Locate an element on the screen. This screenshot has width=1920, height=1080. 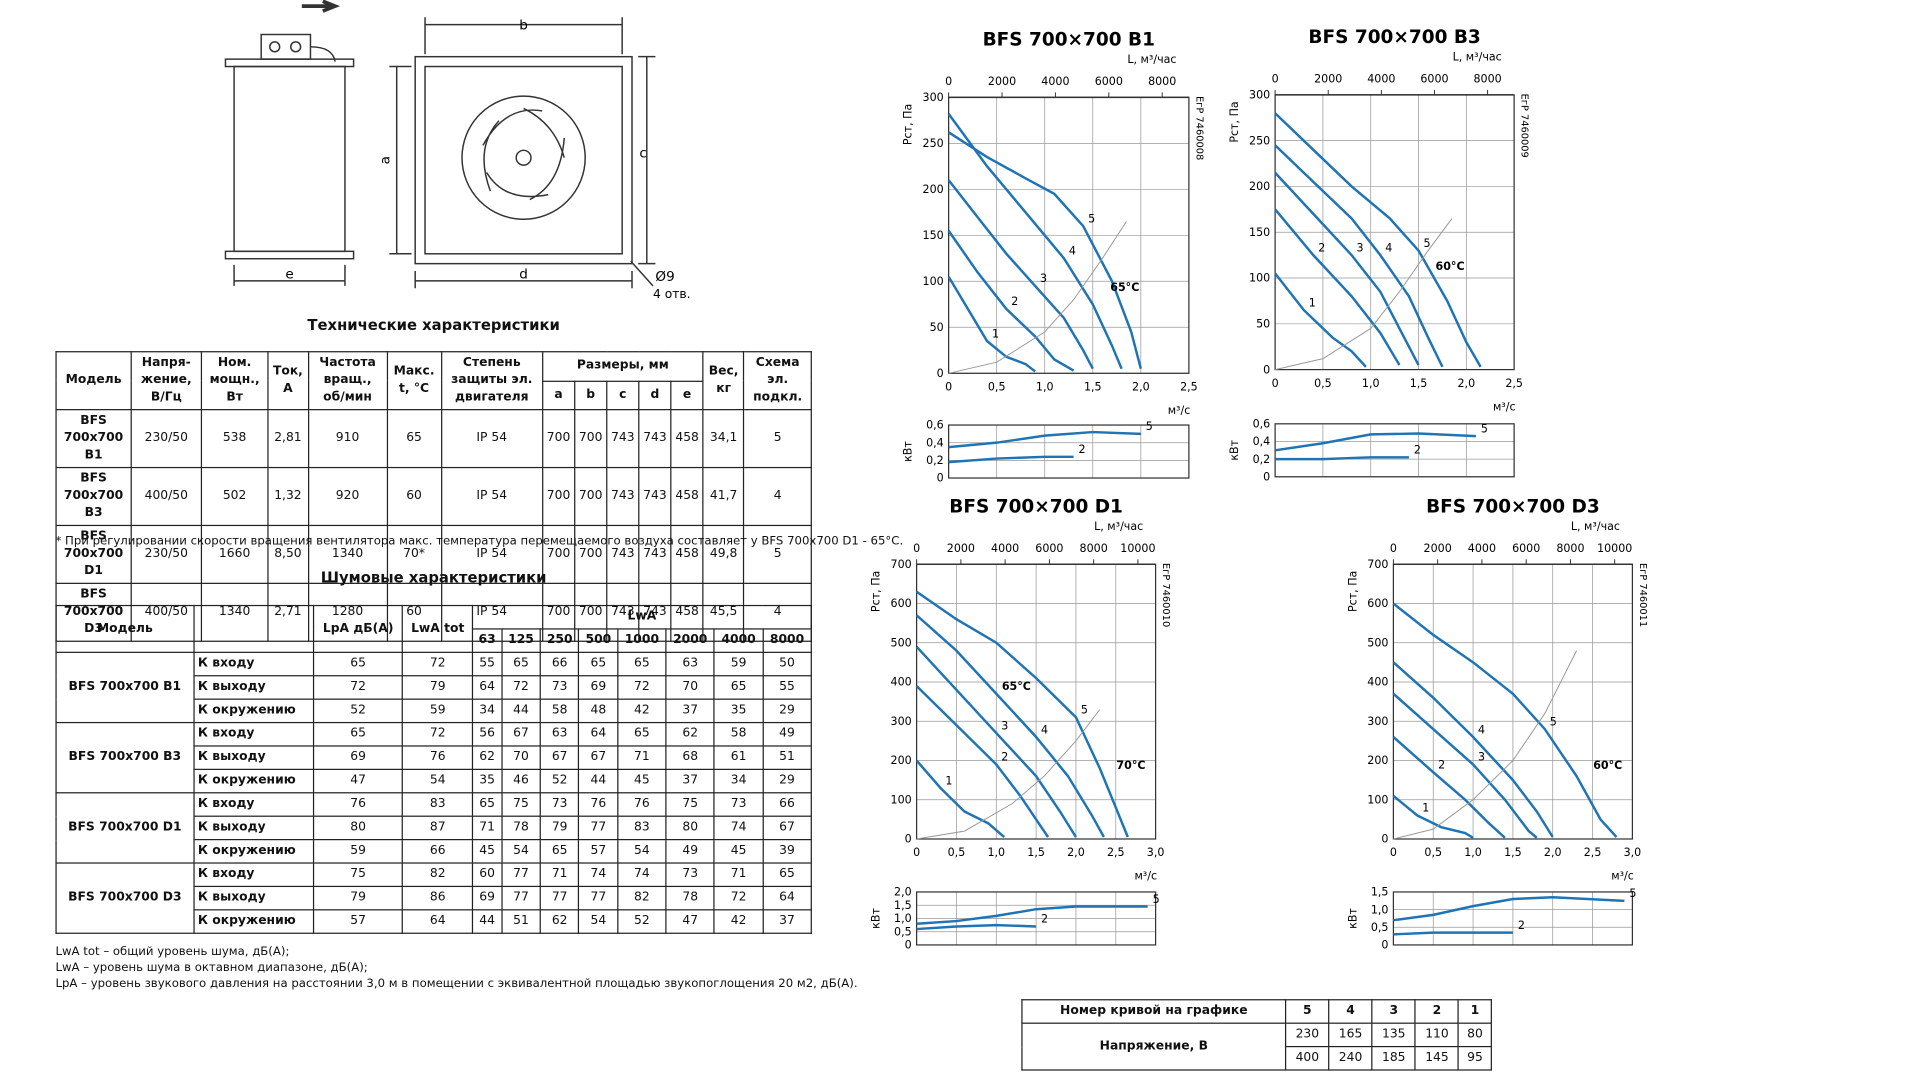
code-label: ЕгР 7460011 is located at coordinates (1642, 595).